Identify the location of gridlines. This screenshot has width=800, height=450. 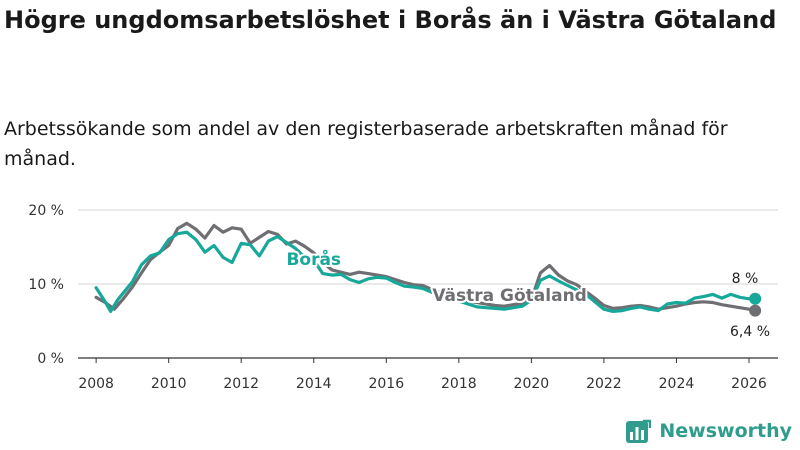
(428, 247).